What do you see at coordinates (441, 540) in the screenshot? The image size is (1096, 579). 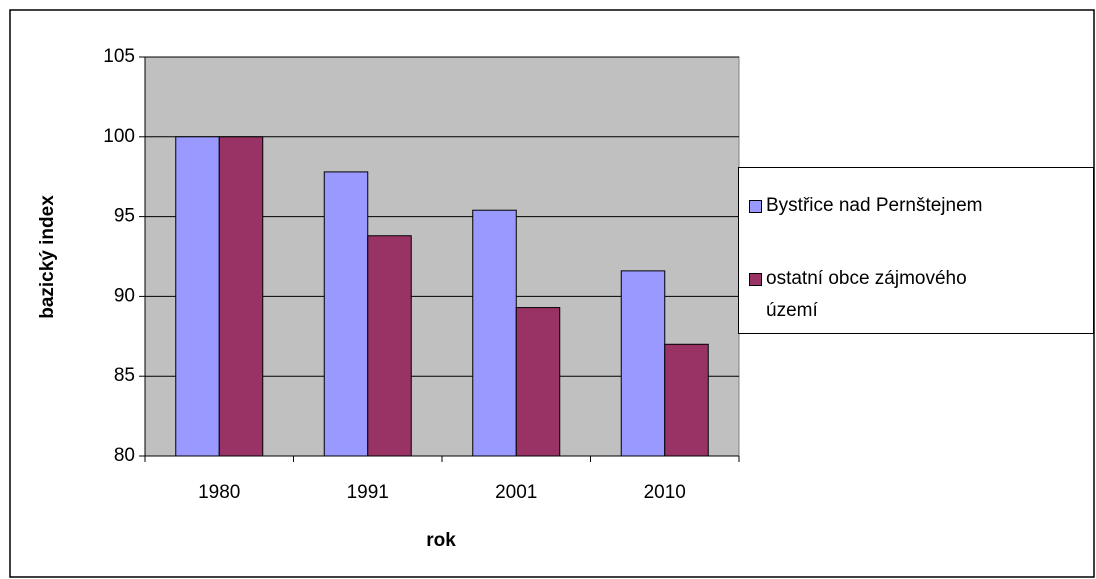 I see `x-axis-title: rok` at bounding box center [441, 540].